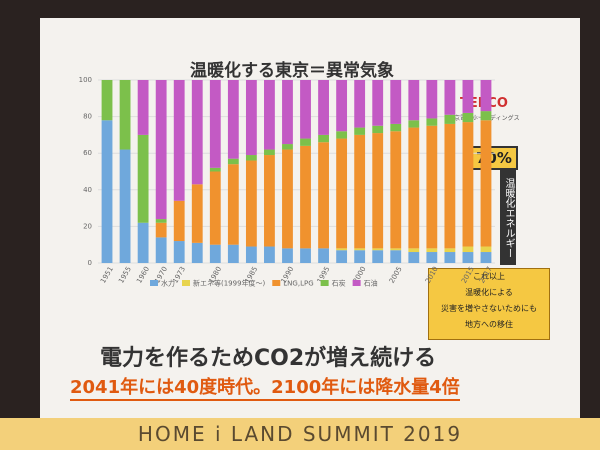  I want to click on legend-label: 石炭, so click(339, 284).